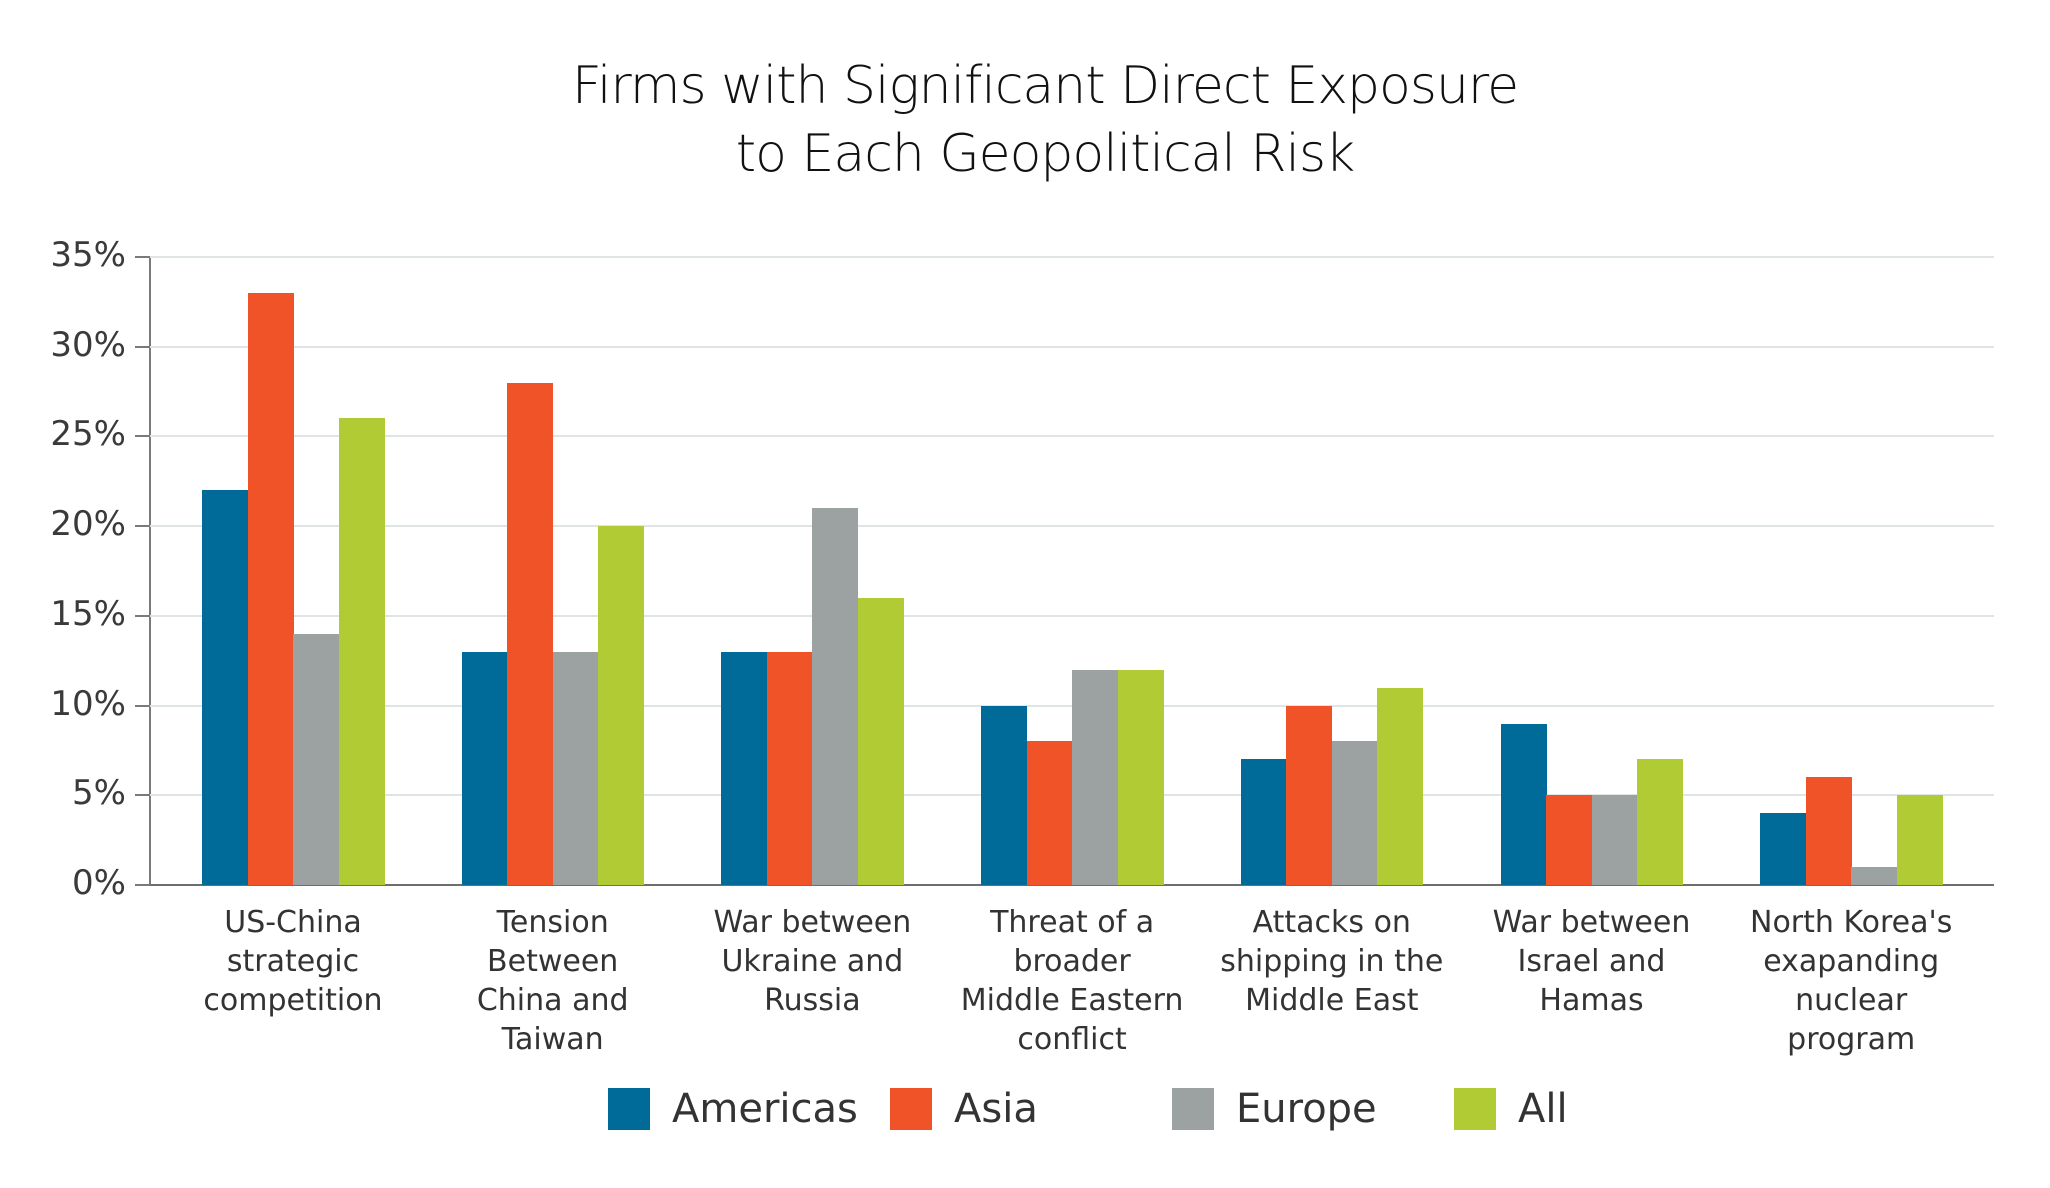  Describe the element at coordinates (1072, 961) in the screenshot. I see `x-category-label-line: broader` at that location.